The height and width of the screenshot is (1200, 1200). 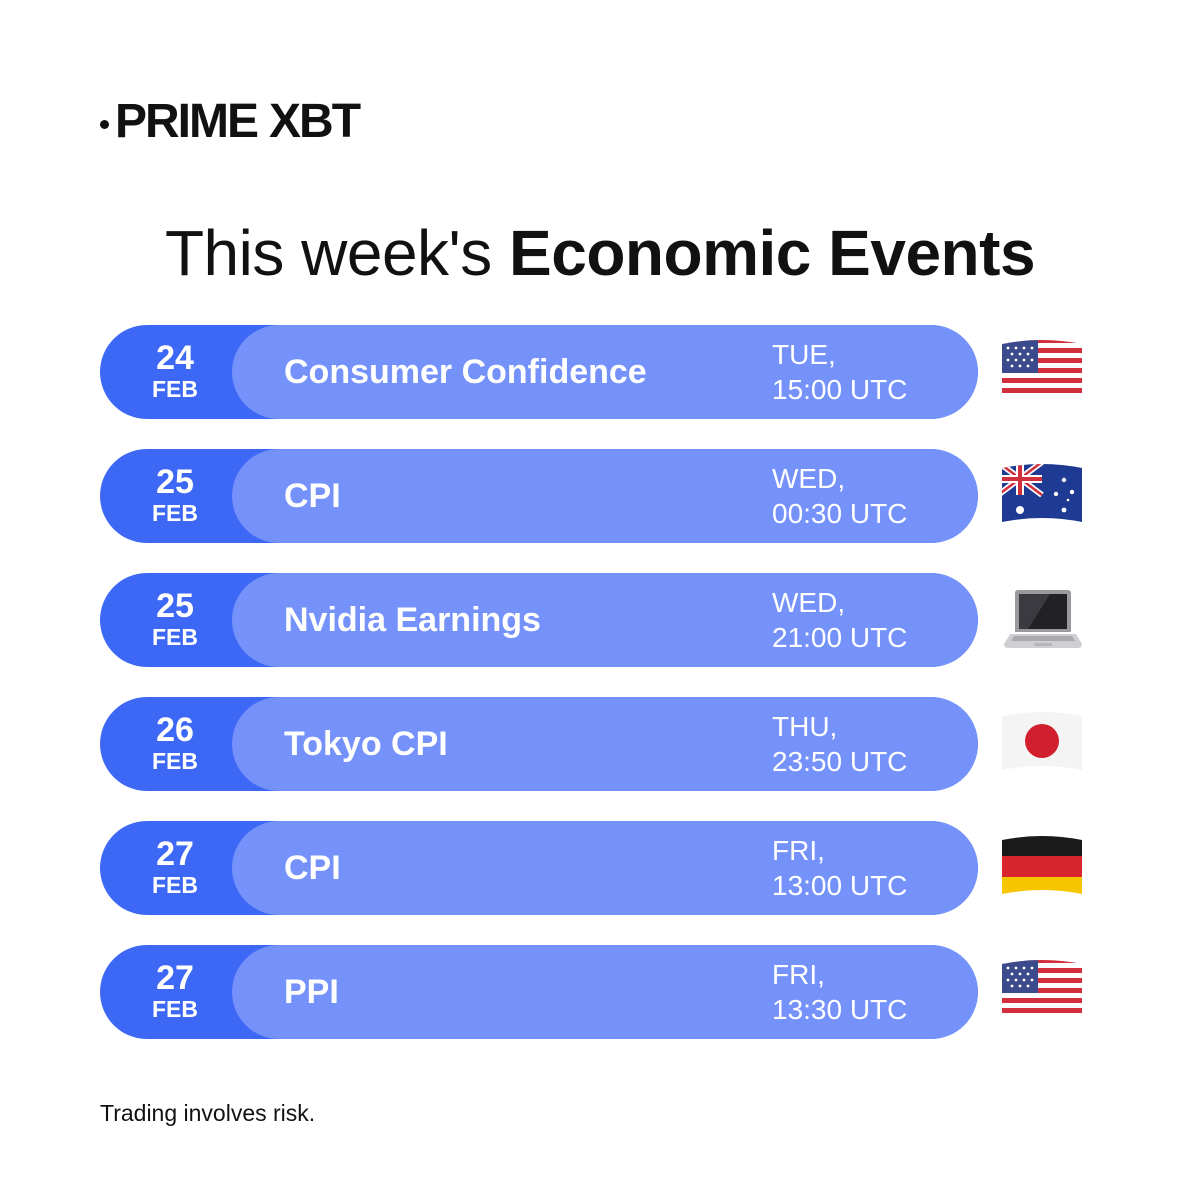 I want to click on event-time: THU, 23:50 UTC, so click(x=839, y=744).